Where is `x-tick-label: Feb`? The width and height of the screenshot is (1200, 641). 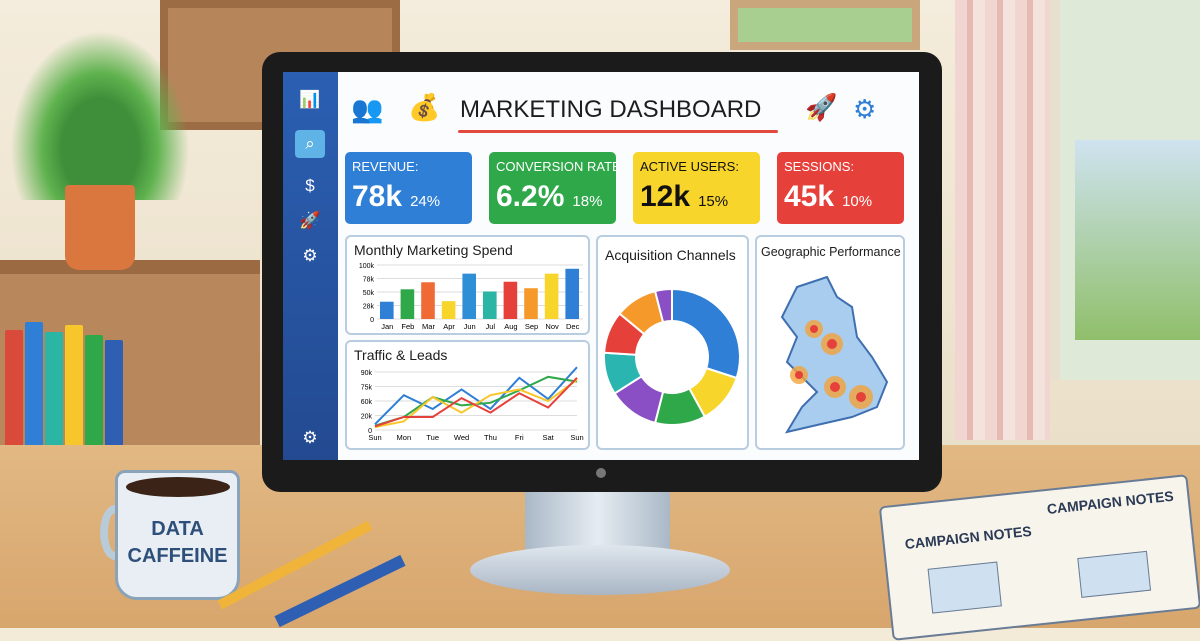 x-tick-label: Feb is located at coordinates (407, 326).